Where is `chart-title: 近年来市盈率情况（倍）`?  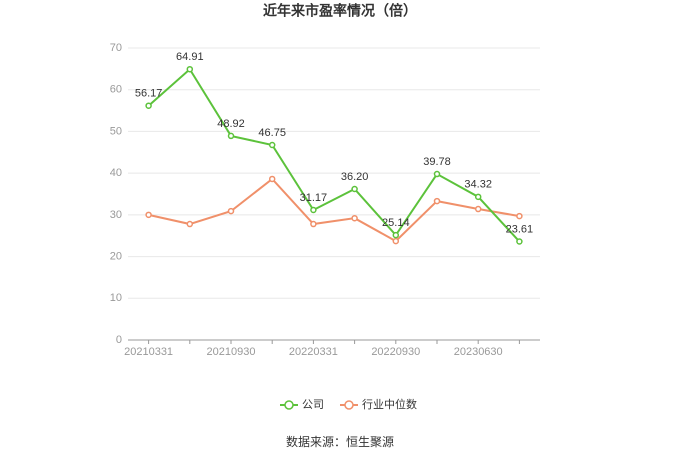
chart-title: 近年来市盈率情况（倍） is located at coordinates (340, 11).